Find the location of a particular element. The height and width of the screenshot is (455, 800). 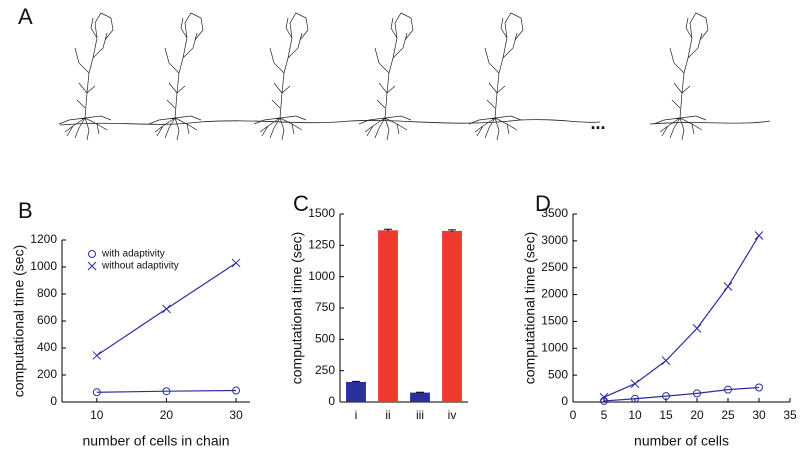

x-tick-label: 15 is located at coordinates (666, 415).